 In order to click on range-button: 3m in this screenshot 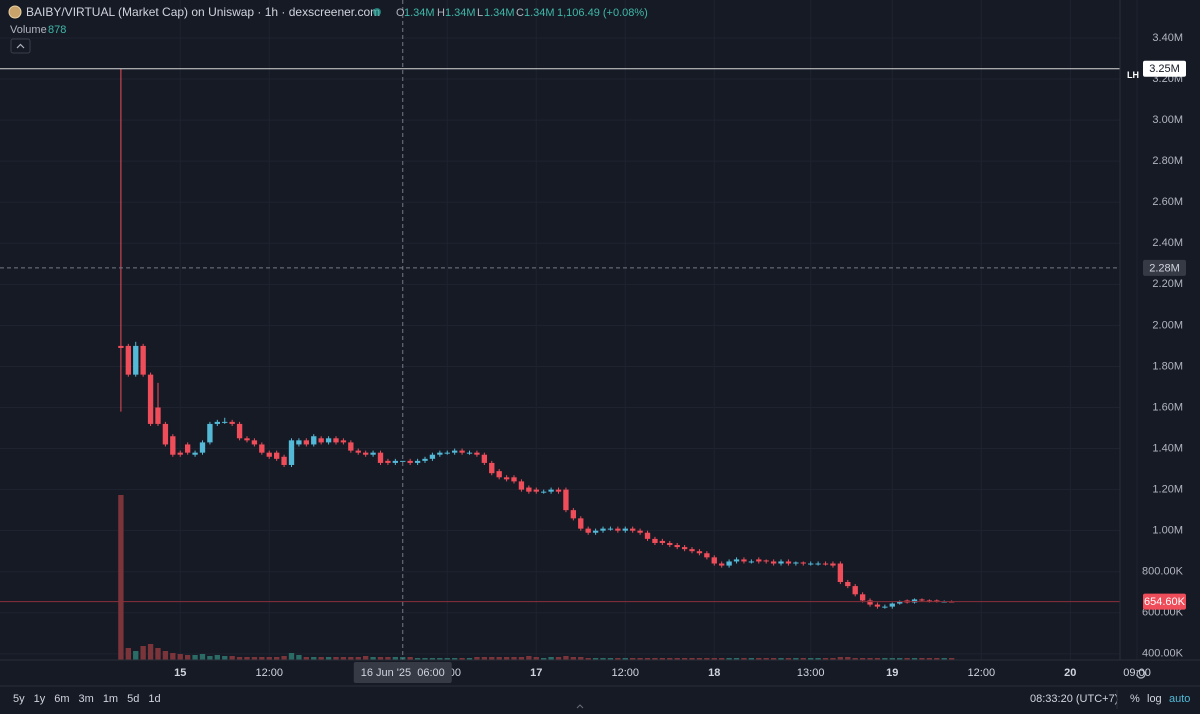, I will do `click(86, 699)`.